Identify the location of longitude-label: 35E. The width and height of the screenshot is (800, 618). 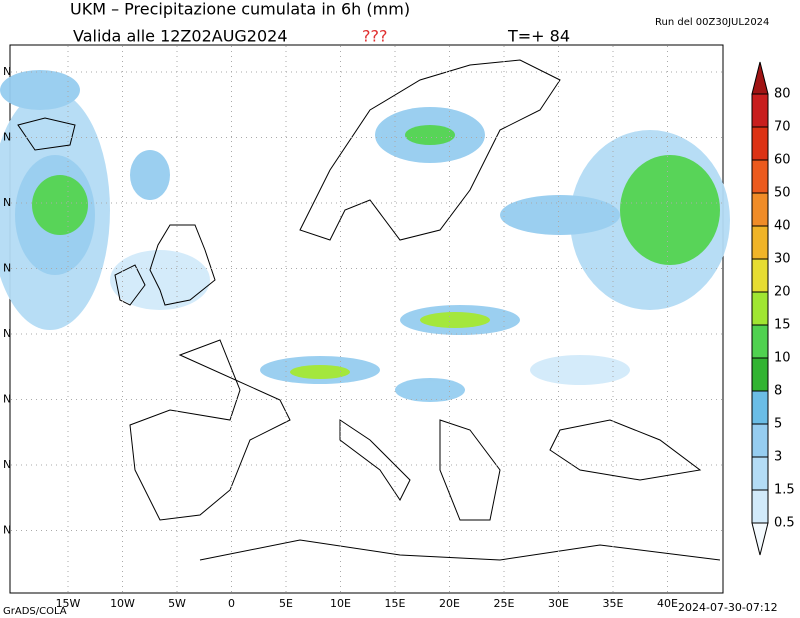
(613, 603).